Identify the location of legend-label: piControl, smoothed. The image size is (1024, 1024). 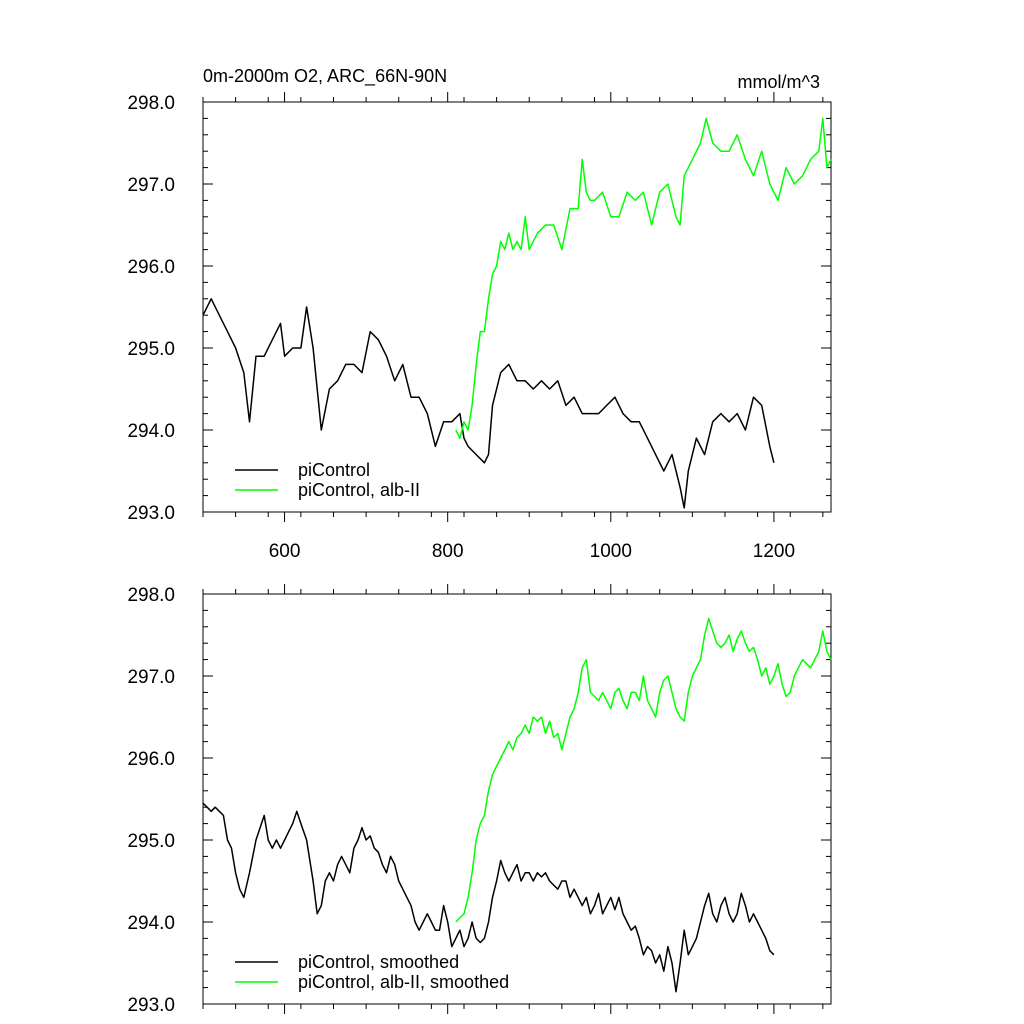
(378, 962).